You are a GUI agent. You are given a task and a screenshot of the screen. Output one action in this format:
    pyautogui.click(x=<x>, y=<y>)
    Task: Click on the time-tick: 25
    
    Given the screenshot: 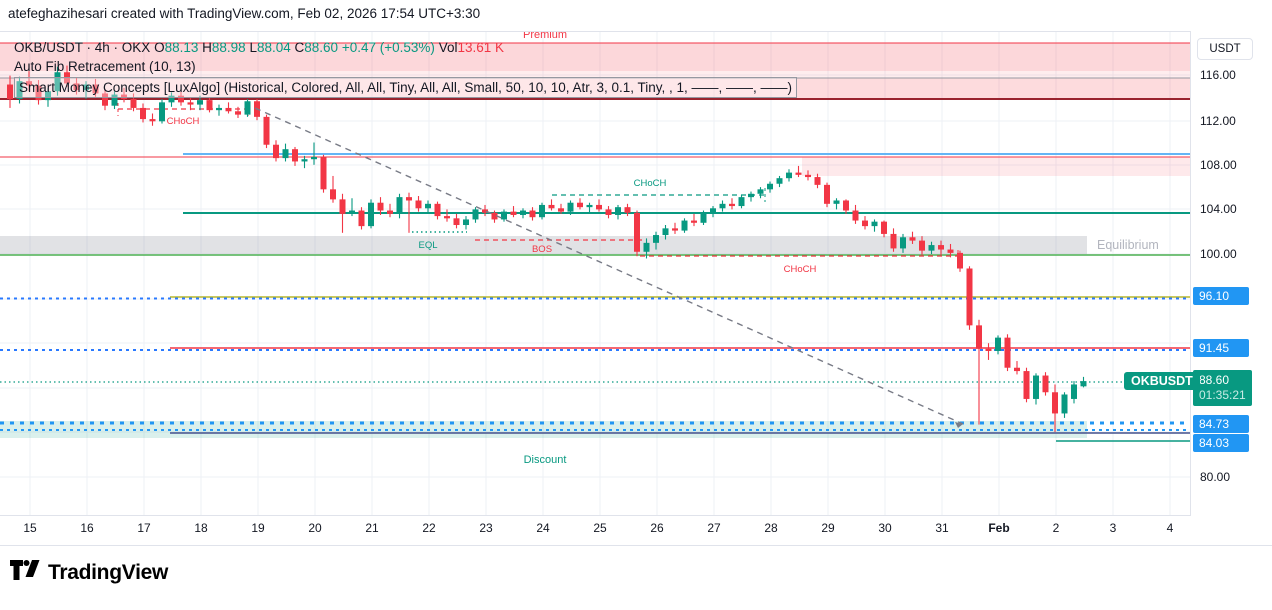 What is the action you would take?
    pyautogui.click(x=600, y=528)
    